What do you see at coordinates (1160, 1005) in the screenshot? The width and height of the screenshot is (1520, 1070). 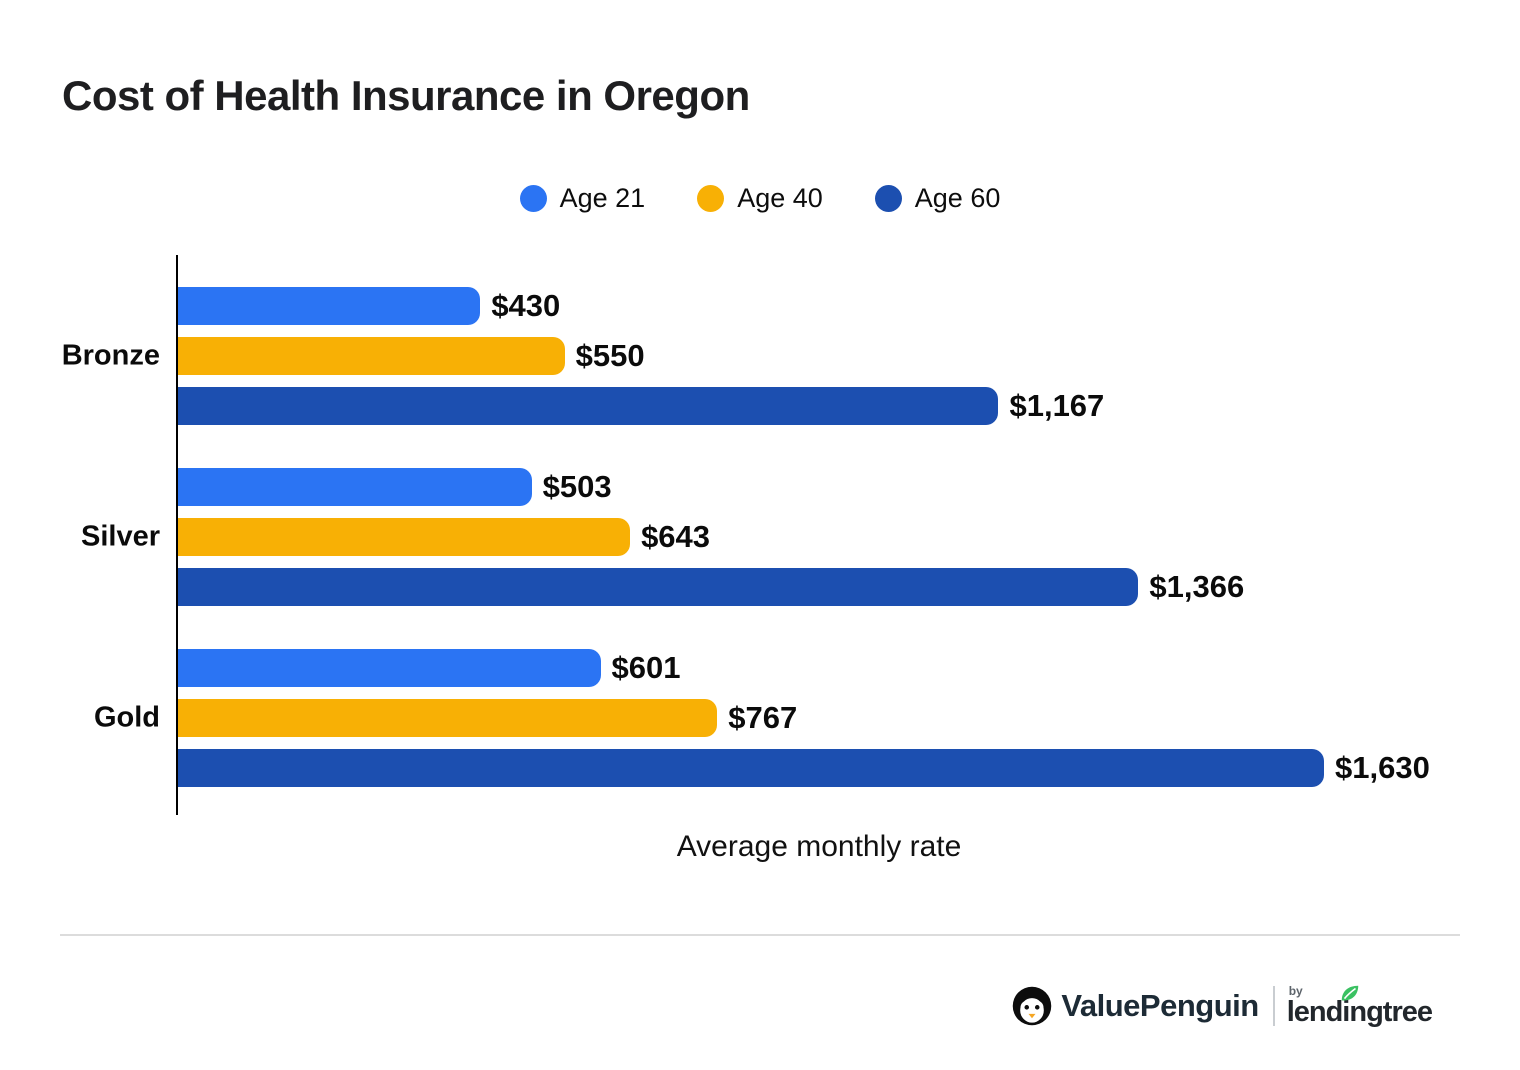 I see `valuepenguin-wordmark: ValuePenguin` at bounding box center [1160, 1005].